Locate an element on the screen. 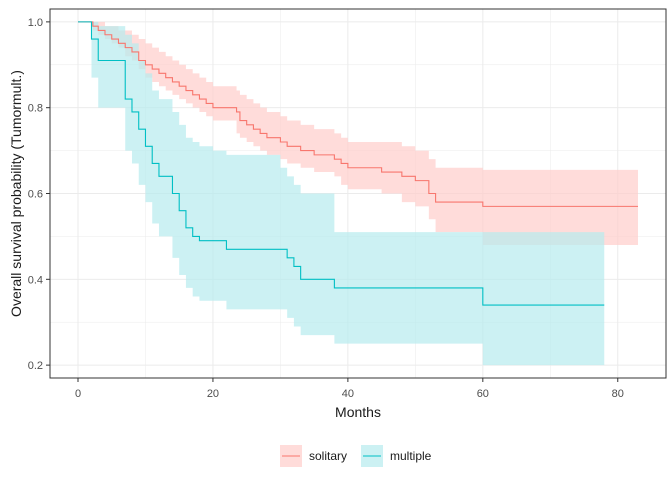  legend-label-solitary: solitary is located at coordinates (328, 456).